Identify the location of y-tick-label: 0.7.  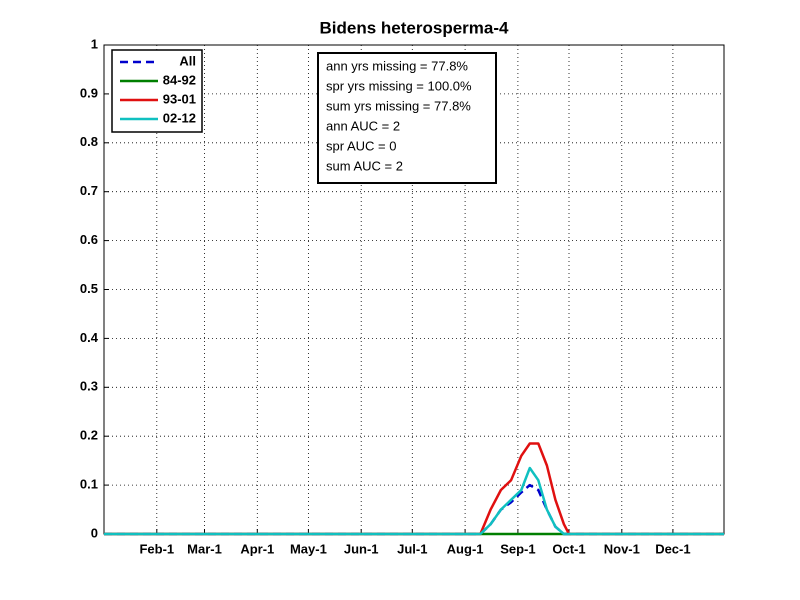
(89, 190).